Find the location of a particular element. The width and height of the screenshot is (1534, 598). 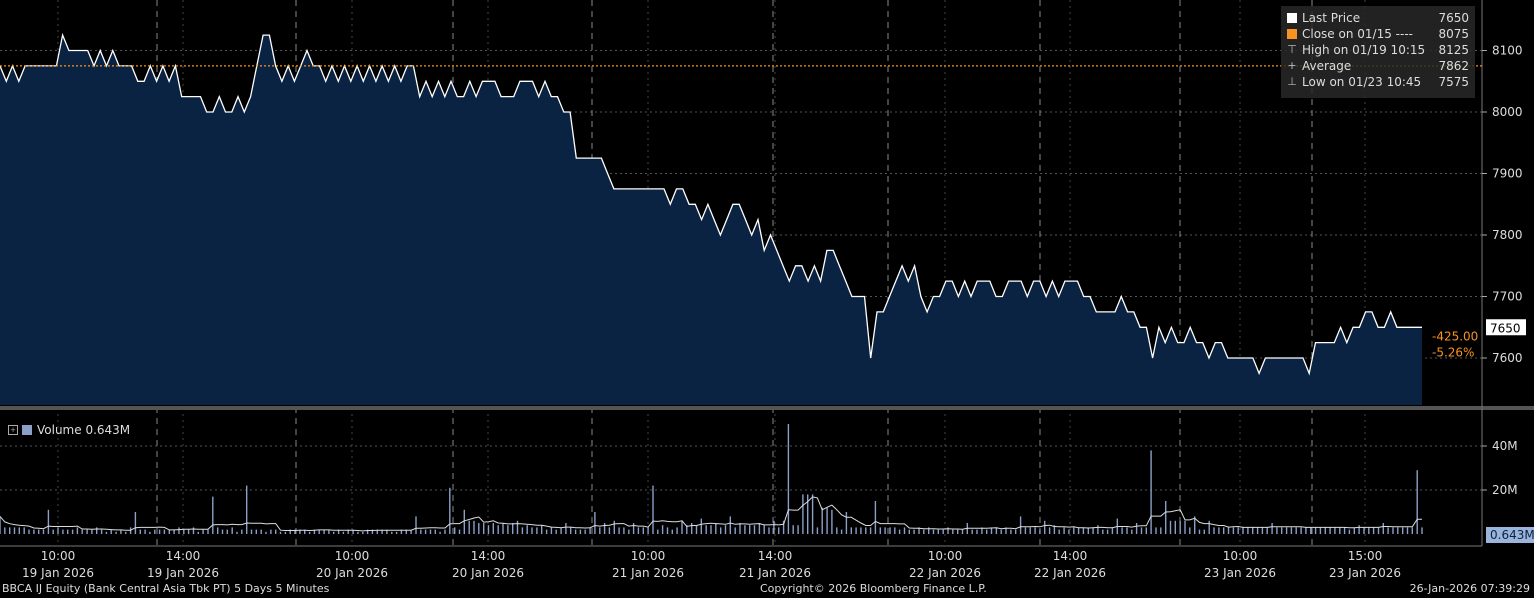

time-tick-label: 15:00 is located at coordinates (1365, 556).